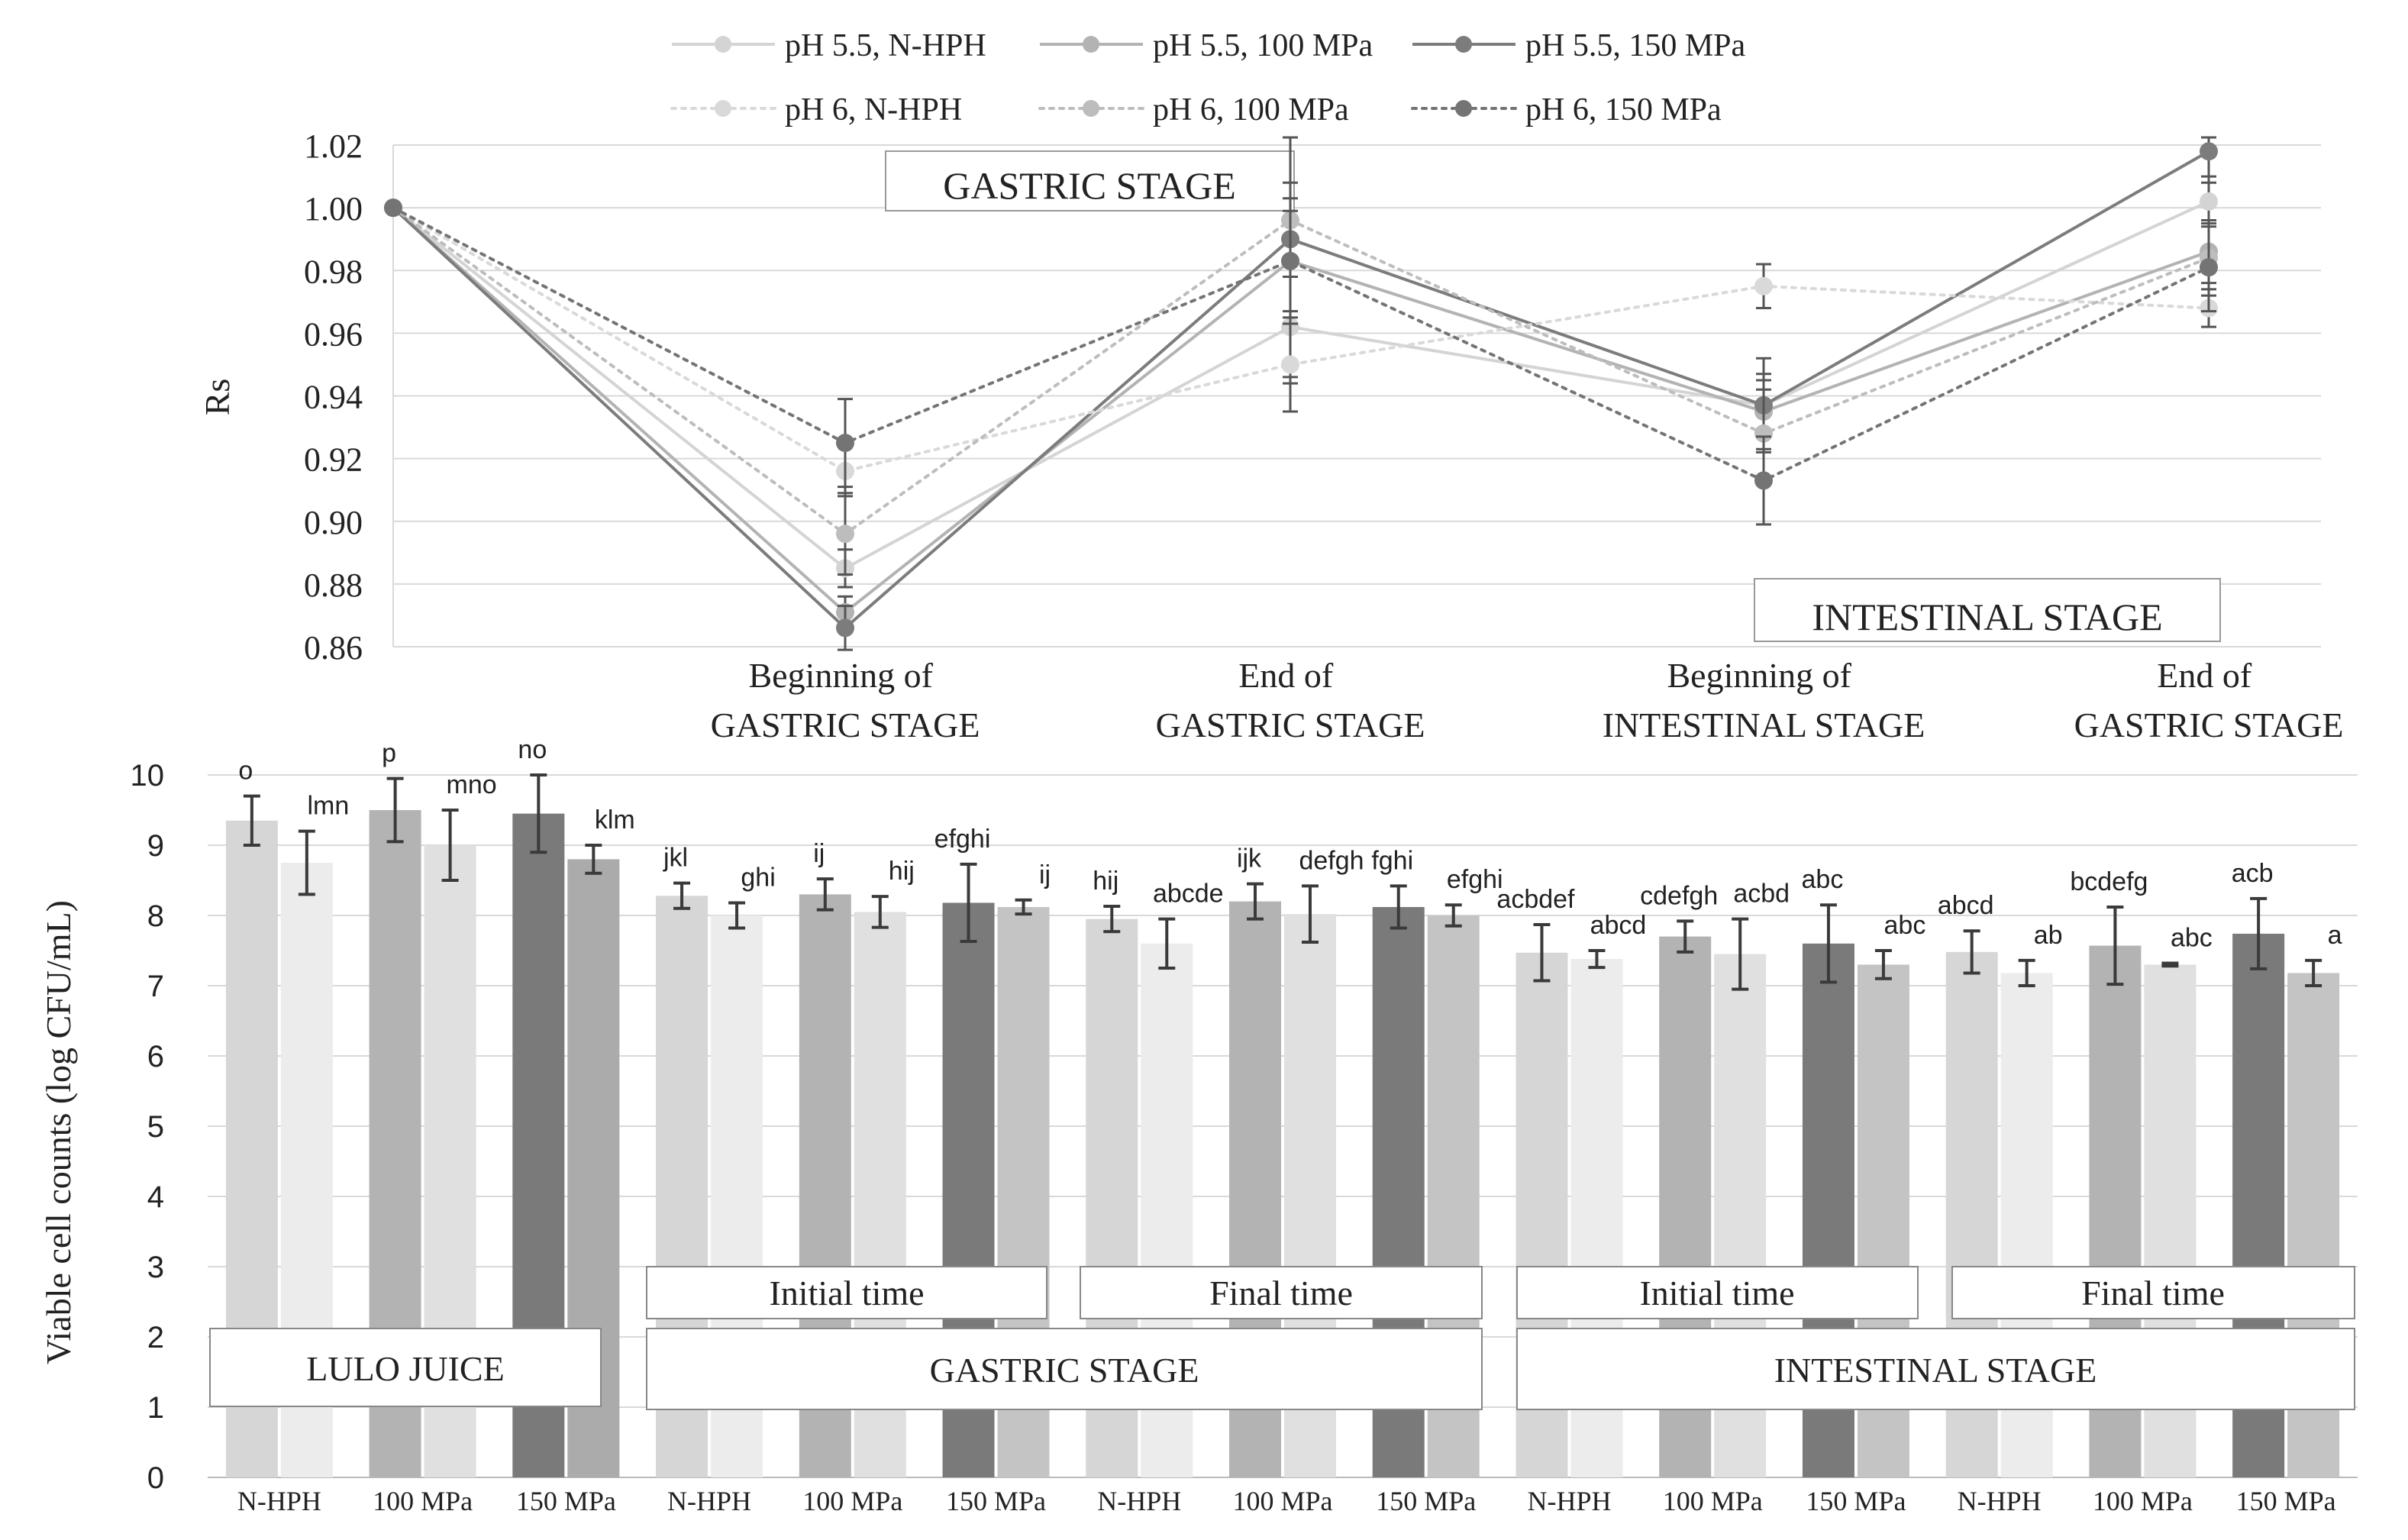  I want to click on bar-label-1-6: abcde, so click(1188, 894).